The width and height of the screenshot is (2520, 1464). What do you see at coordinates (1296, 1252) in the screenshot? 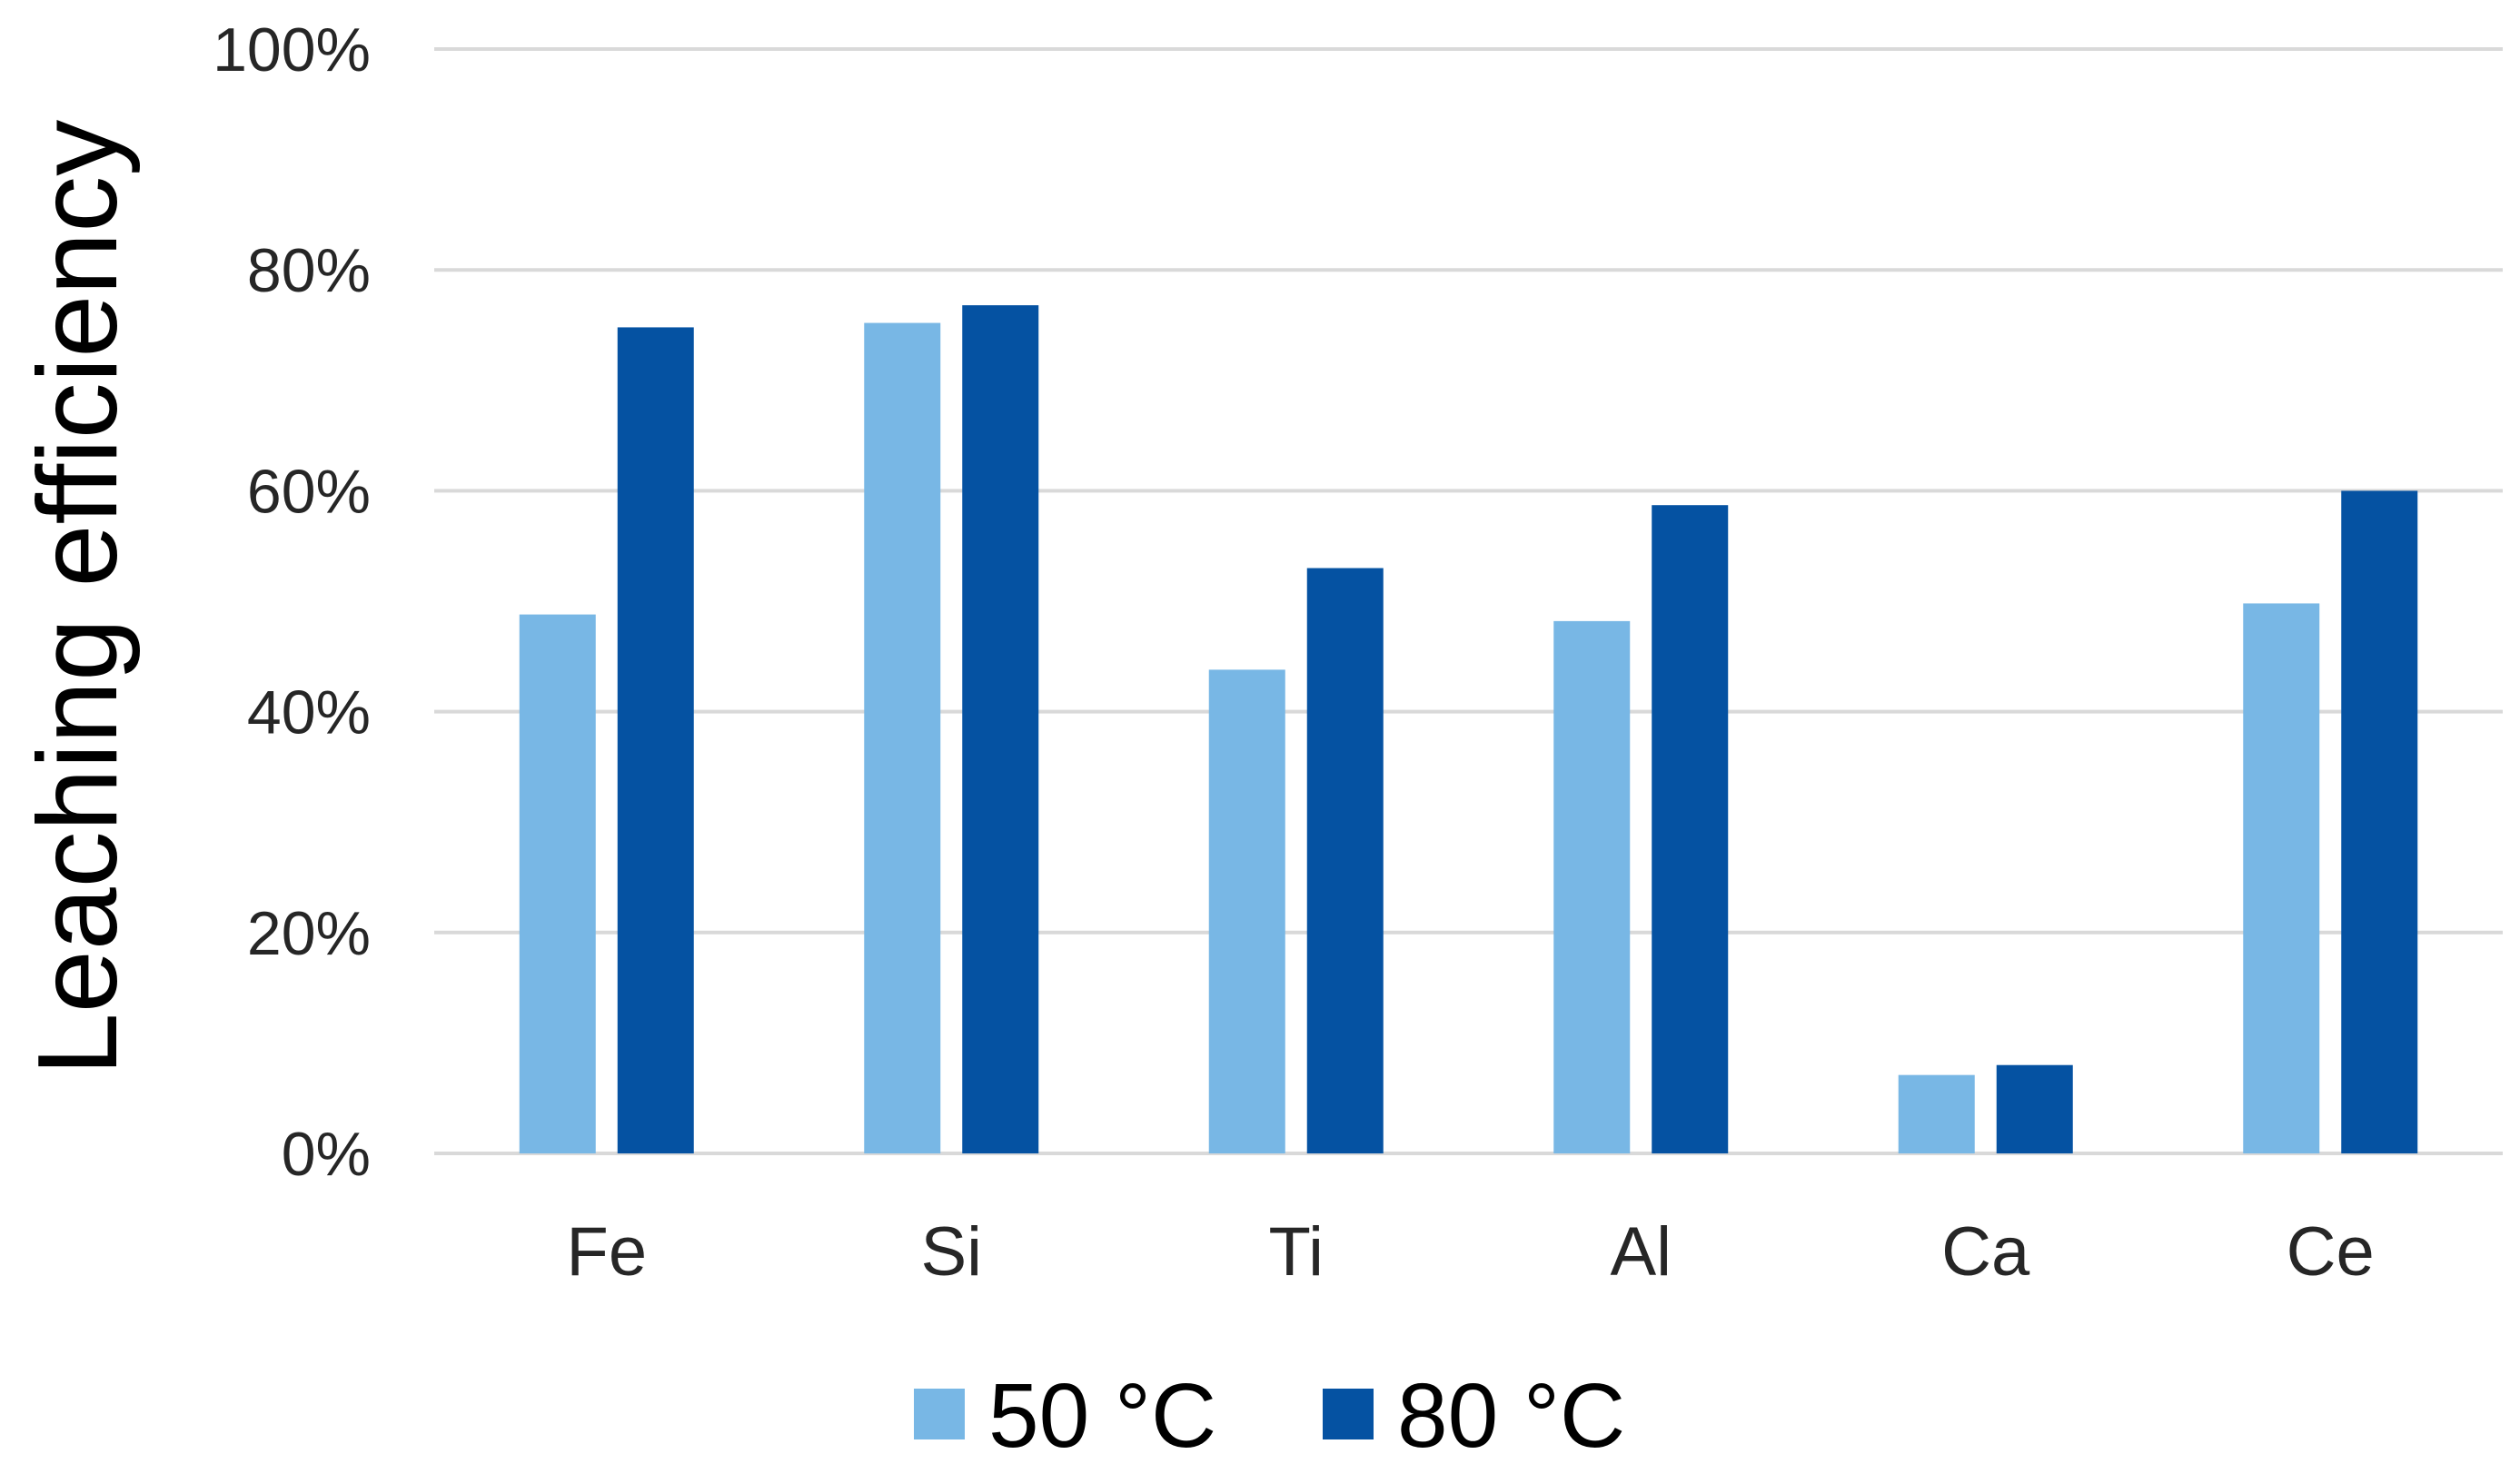
I see `x-tick-label-ti: Ti` at bounding box center [1296, 1252].